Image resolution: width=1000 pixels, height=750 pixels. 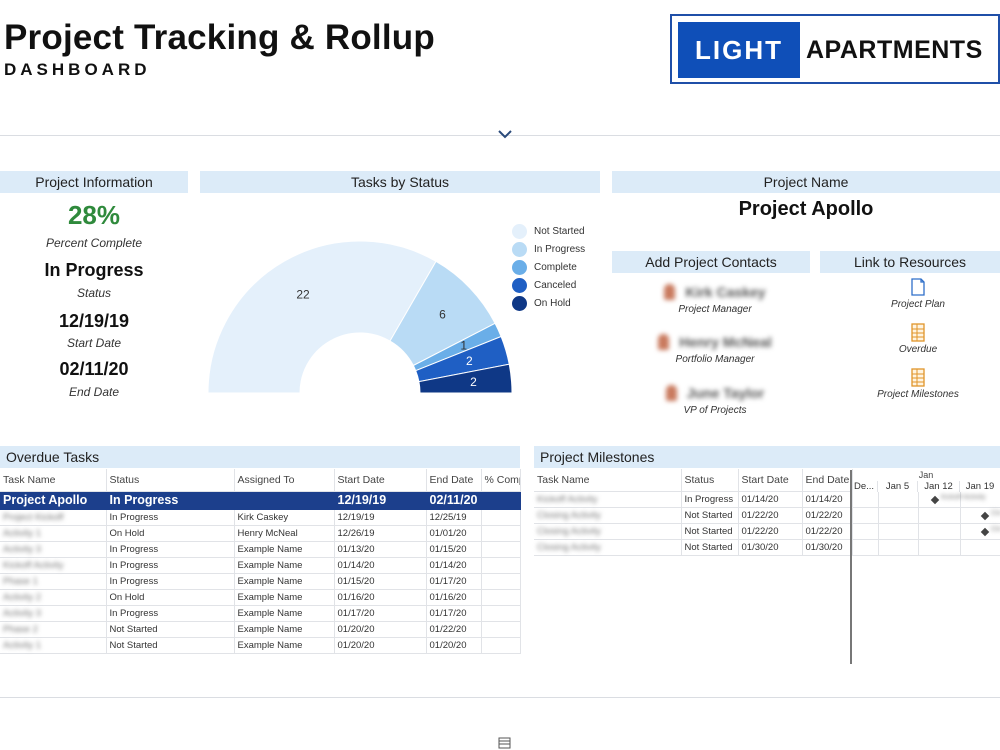 What do you see at coordinates (963, 497) in the screenshot?
I see `milestone-label: Kickoff Activity` at bounding box center [963, 497].